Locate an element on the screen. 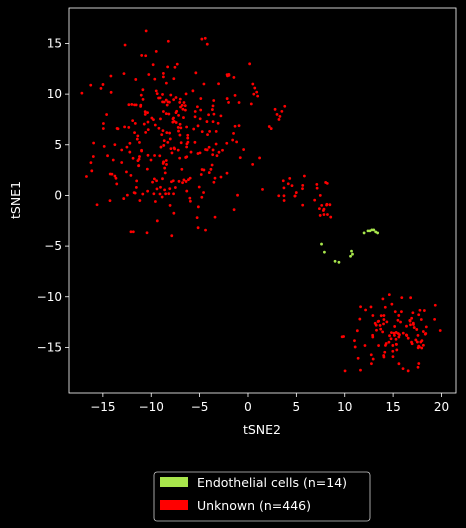 The height and width of the screenshot is (528, 466). x-tick-label: 0 is located at coordinates (248, 407).